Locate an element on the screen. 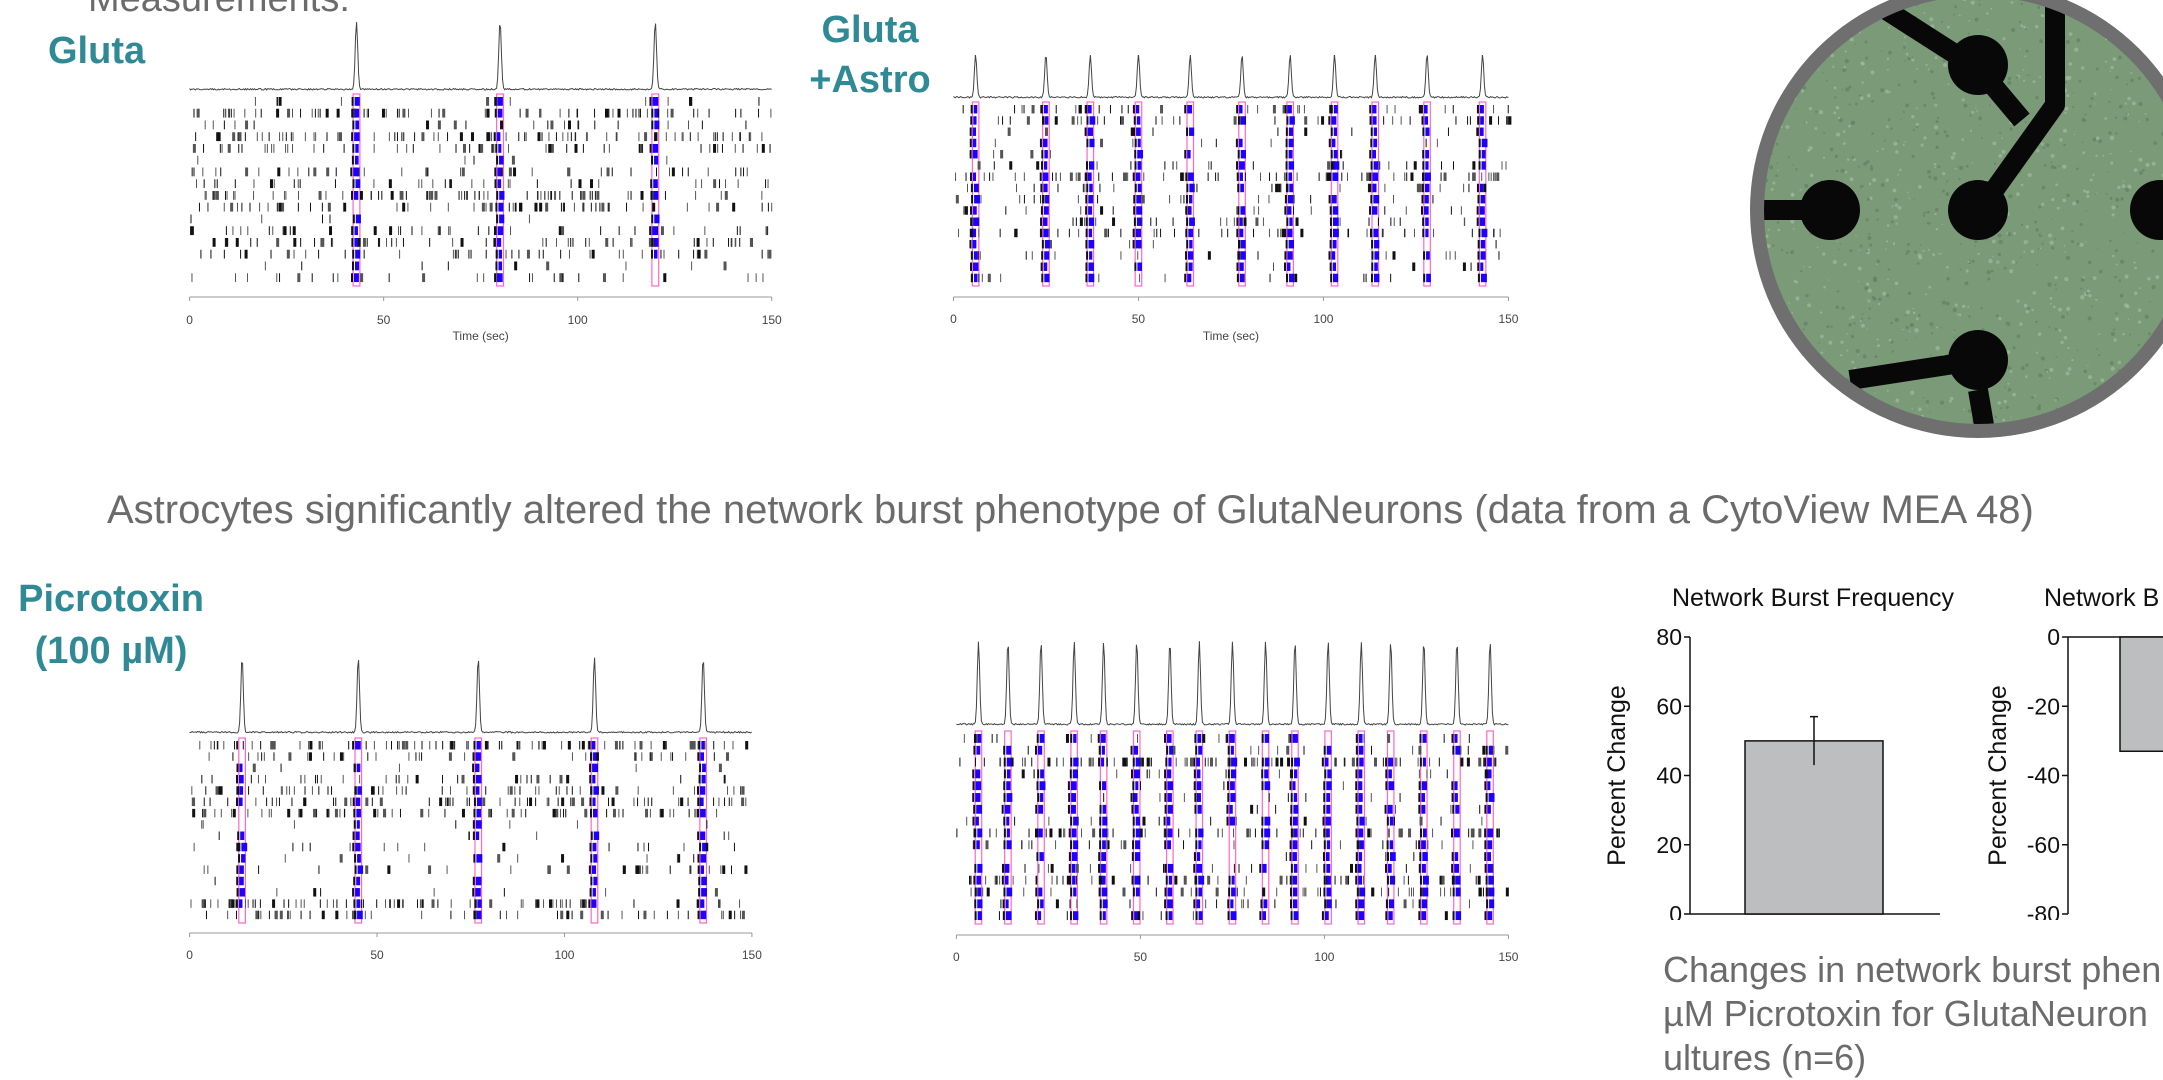  bar-chart-title: Network B is located at coordinates (2101, 598).